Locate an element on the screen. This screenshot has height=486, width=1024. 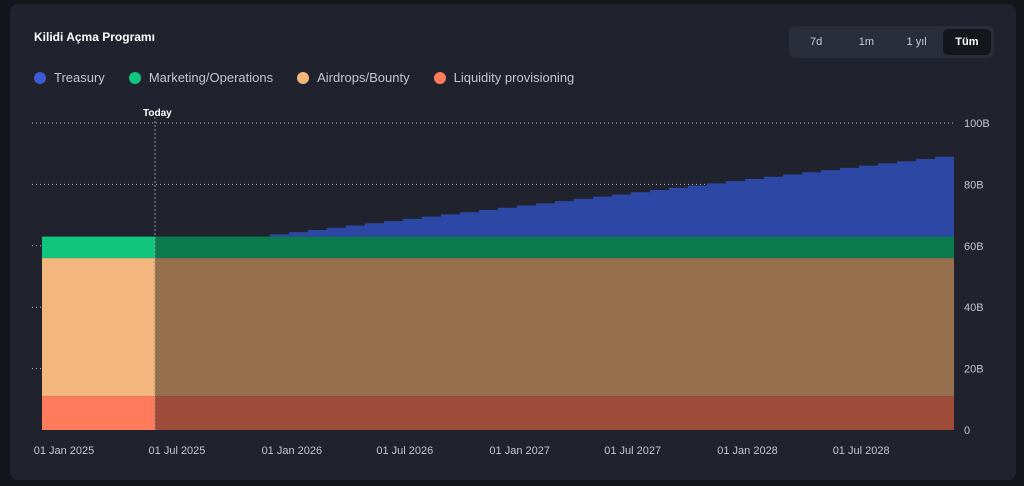
y-tick-label-2: 40B is located at coordinates (974, 308).